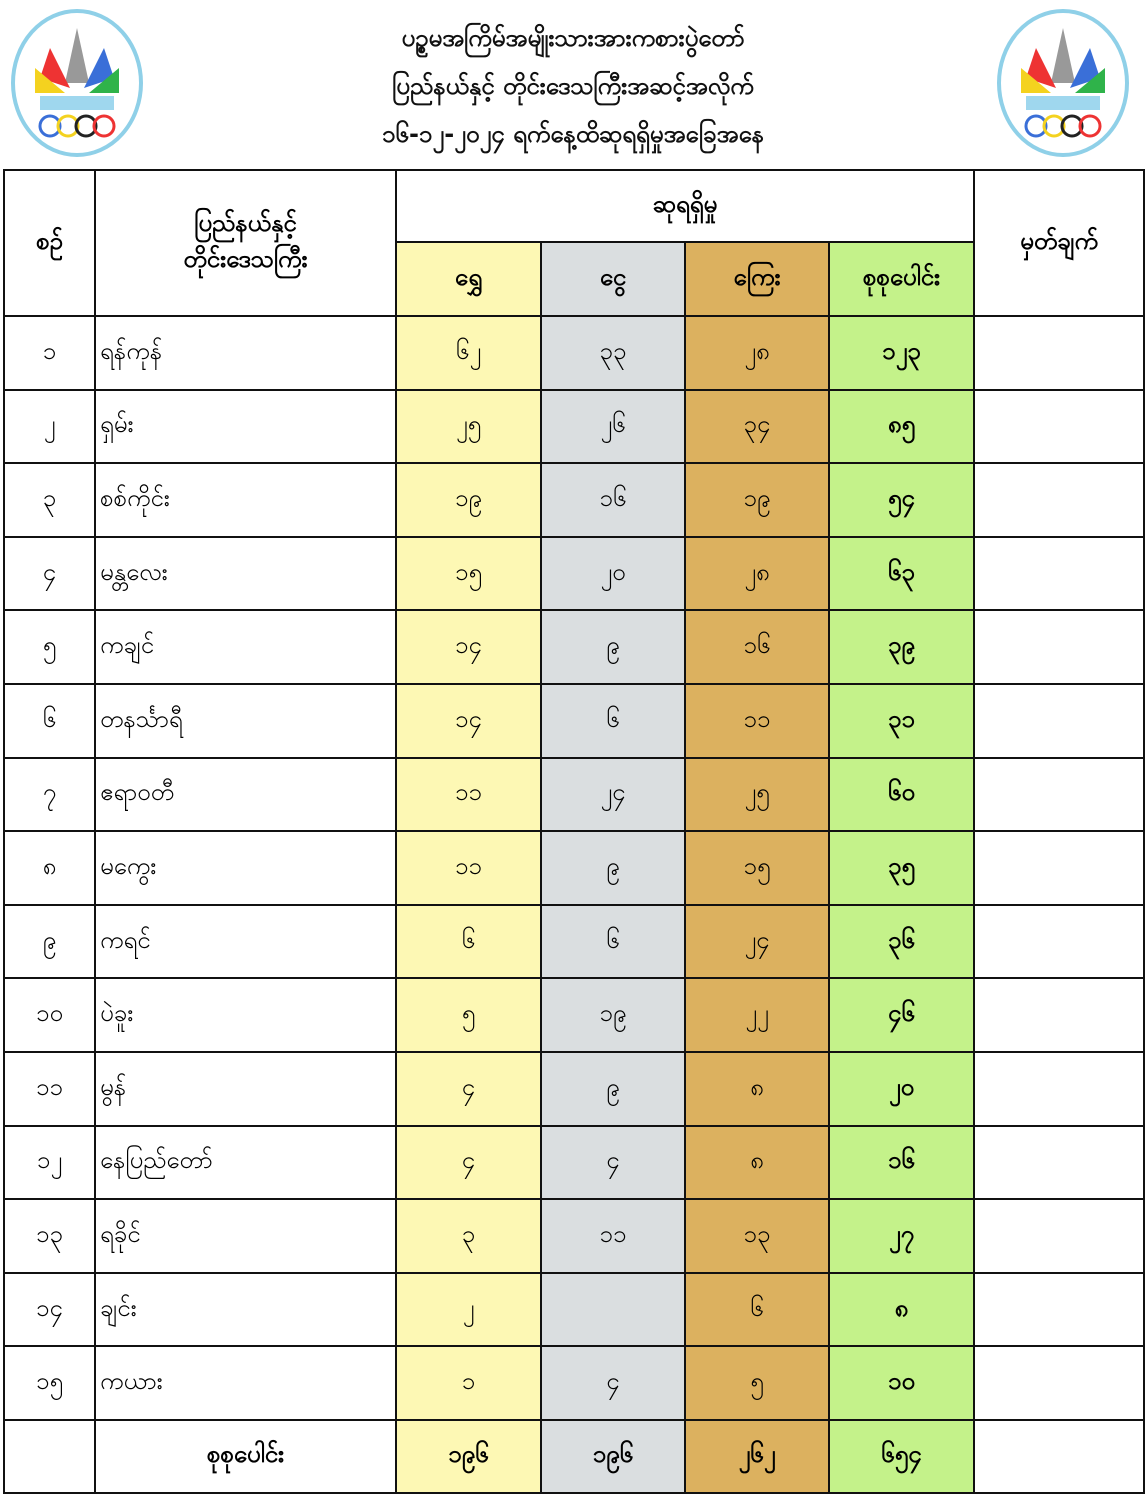 The height and width of the screenshot is (1500, 1146). I want to click on table-row: ၄မန္တလေး ၁၅ ၂၀ ၂၈ ၆၃, so click(574, 573).